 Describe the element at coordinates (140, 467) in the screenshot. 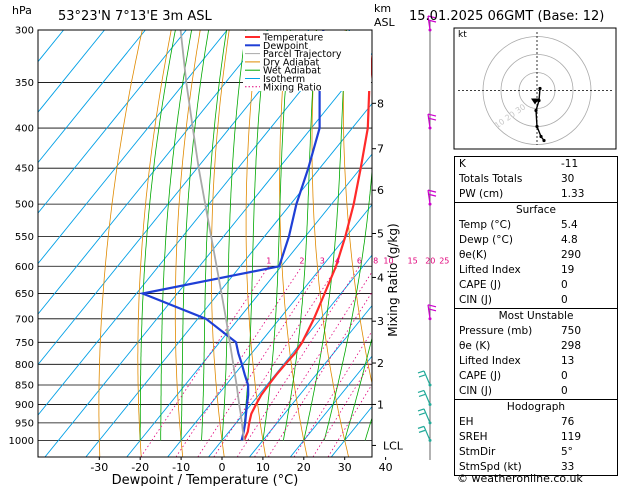

I see `temperature-tick-label: -20` at that location.